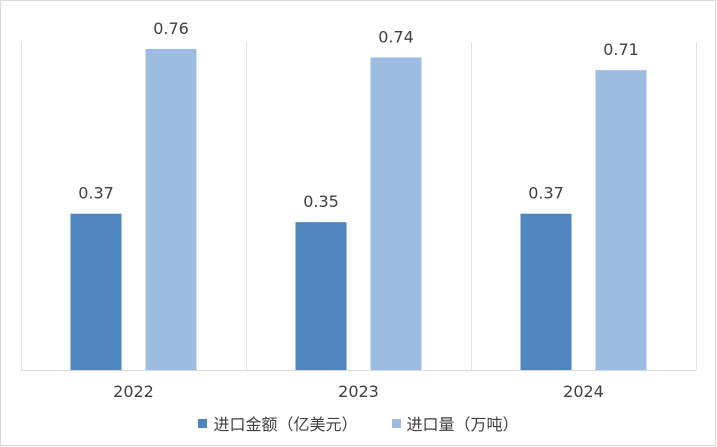 The height and width of the screenshot is (447, 717). What do you see at coordinates (285, 424) in the screenshot?
I see `legend-label-import-value: 进口金额（亿美元）` at bounding box center [285, 424].